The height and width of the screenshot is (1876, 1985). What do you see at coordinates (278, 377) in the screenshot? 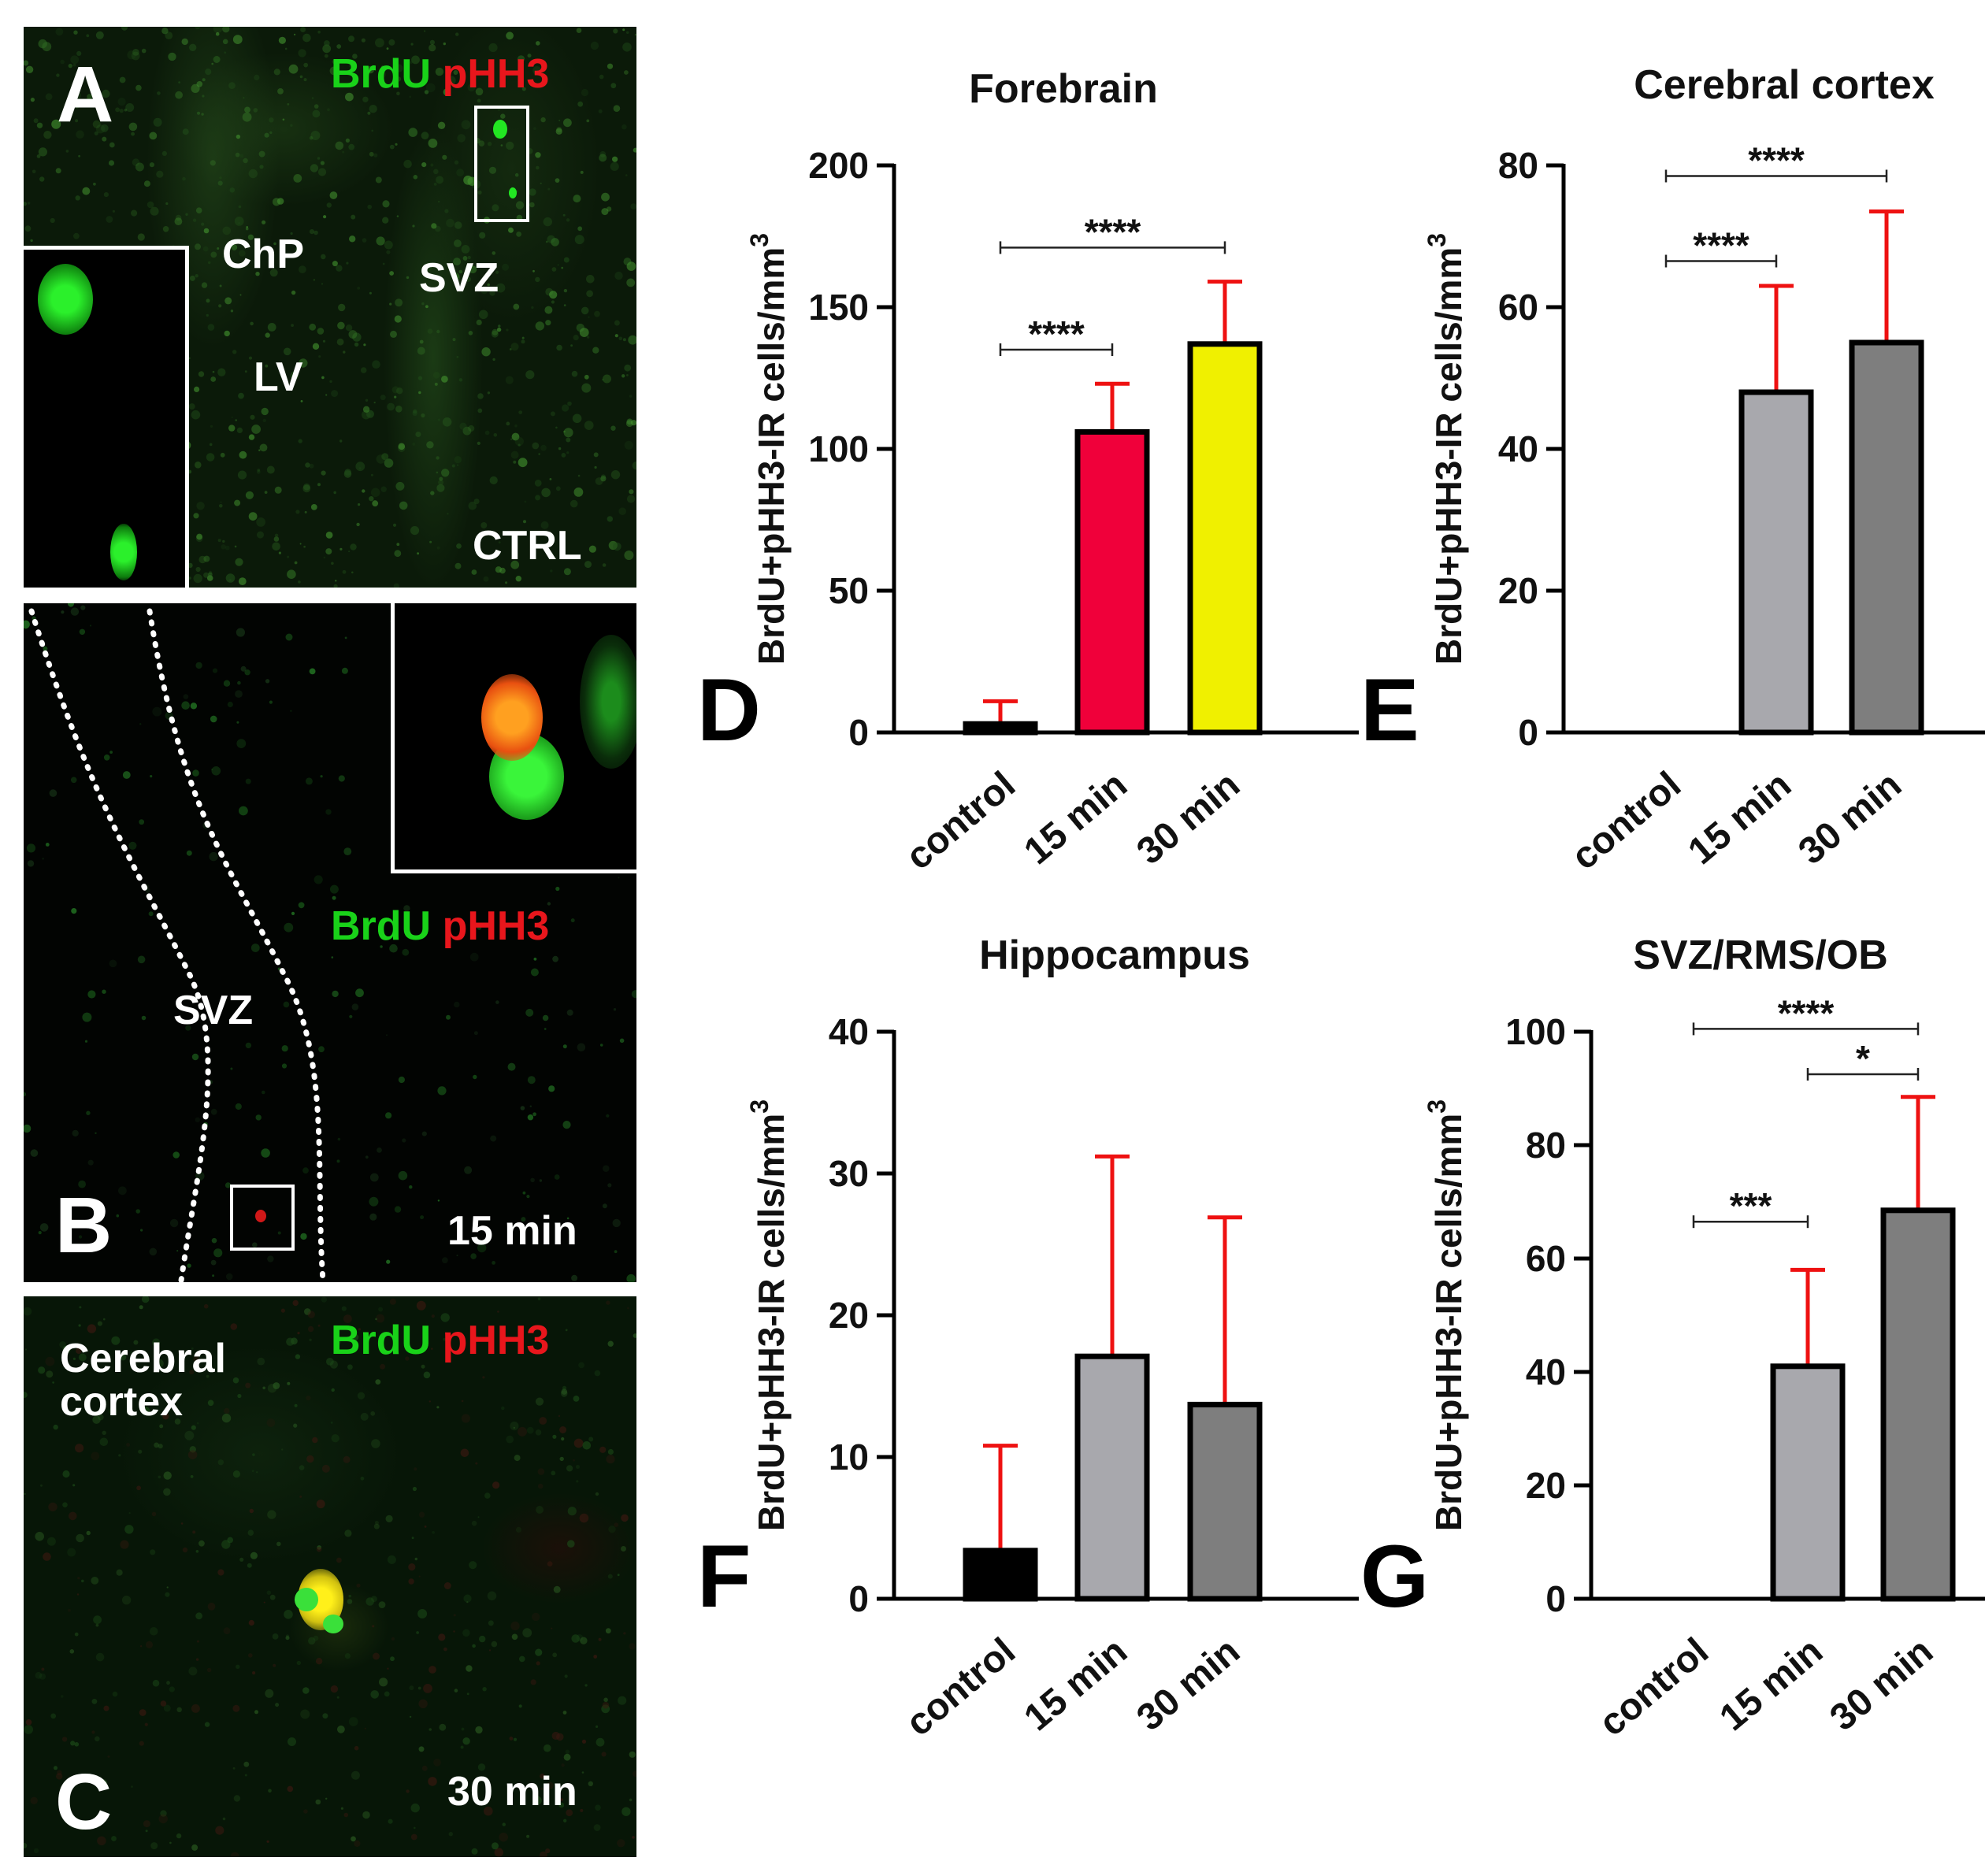
I see `label-lv: LV` at bounding box center [278, 377].